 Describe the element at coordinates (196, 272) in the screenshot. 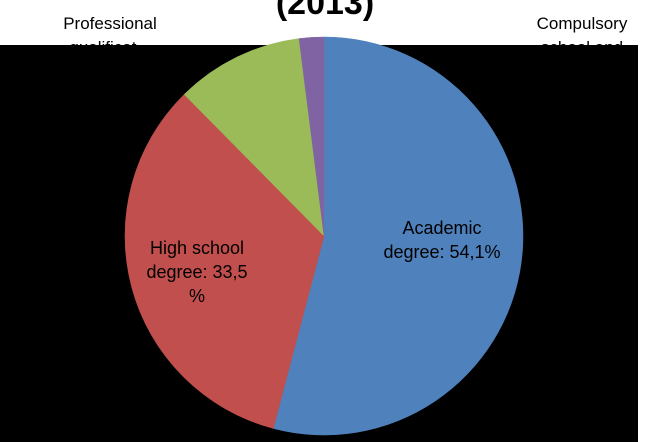

I see `slice-label-high-school-degree: High school degree: 33,5%` at that location.